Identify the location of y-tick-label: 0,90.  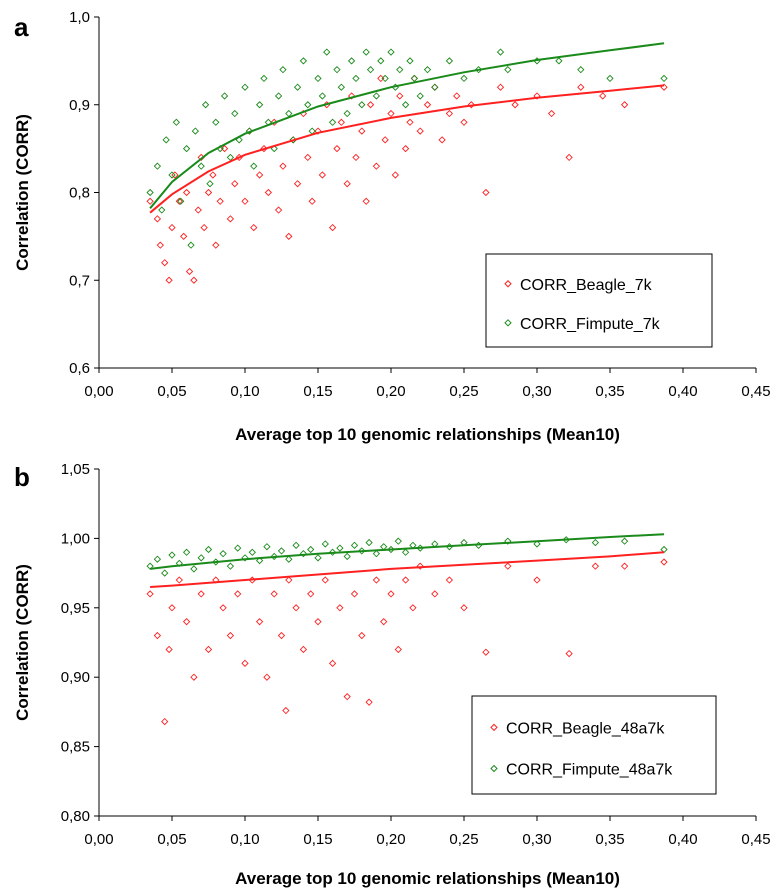
(75, 677).